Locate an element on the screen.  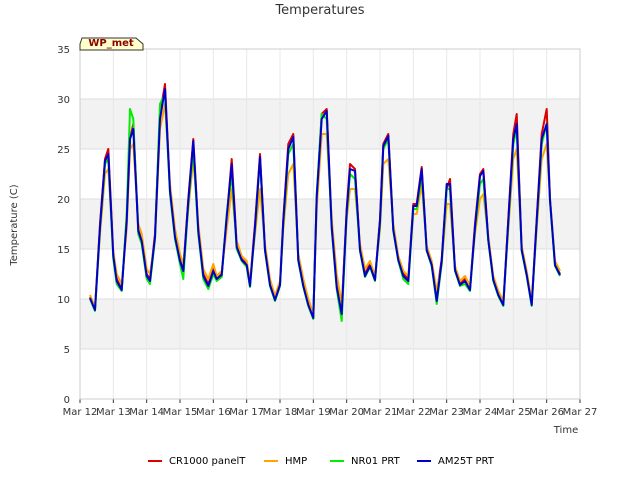
wp-met-badge: WP_met is located at coordinates (111, 44).